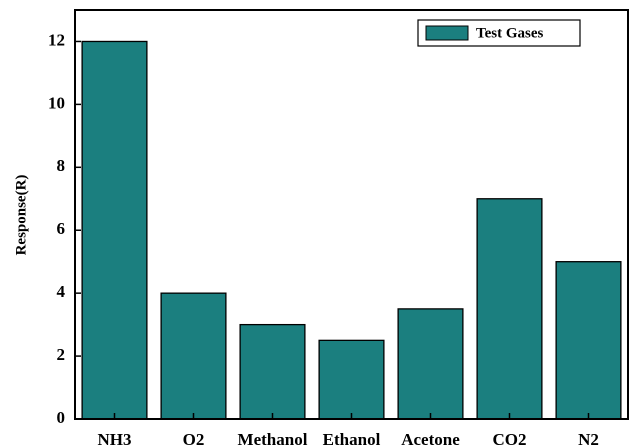  I want to click on x-tick-label: O2, so click(194, 438).